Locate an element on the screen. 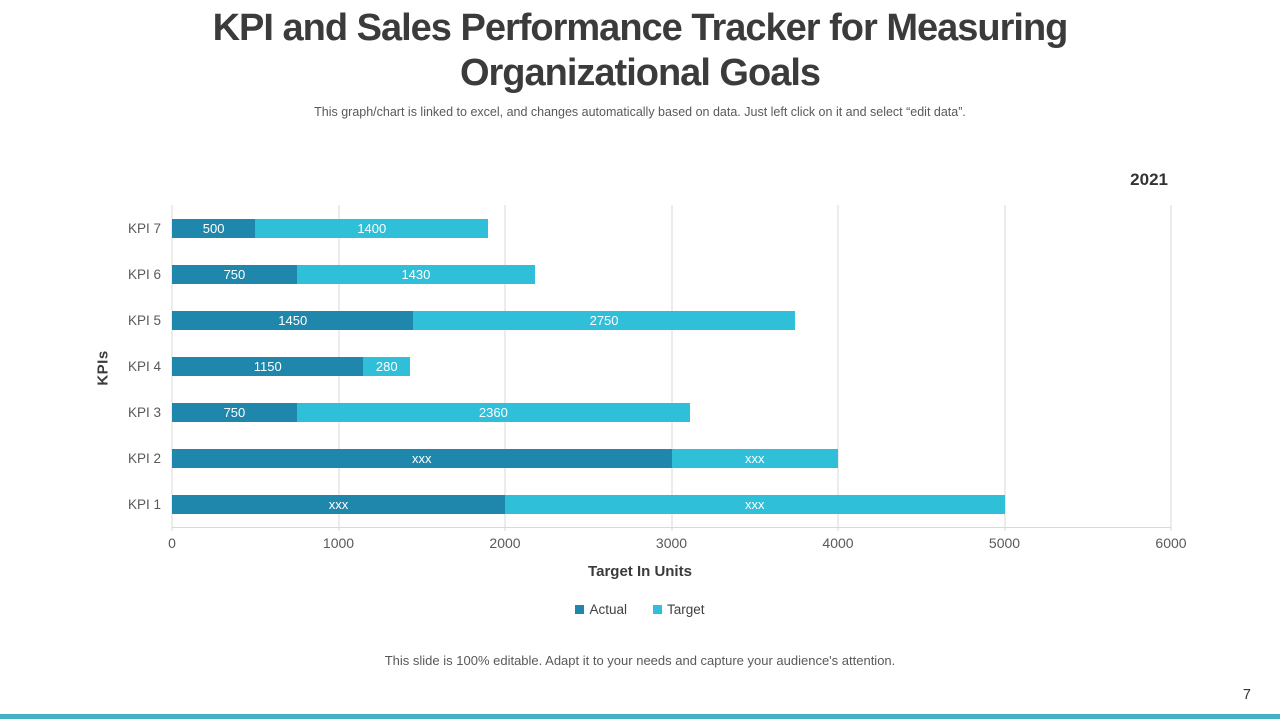 This screenshot has height=720, width=1280. page-title-line-2: Organizational Goals is located at coordinates (640, 73).